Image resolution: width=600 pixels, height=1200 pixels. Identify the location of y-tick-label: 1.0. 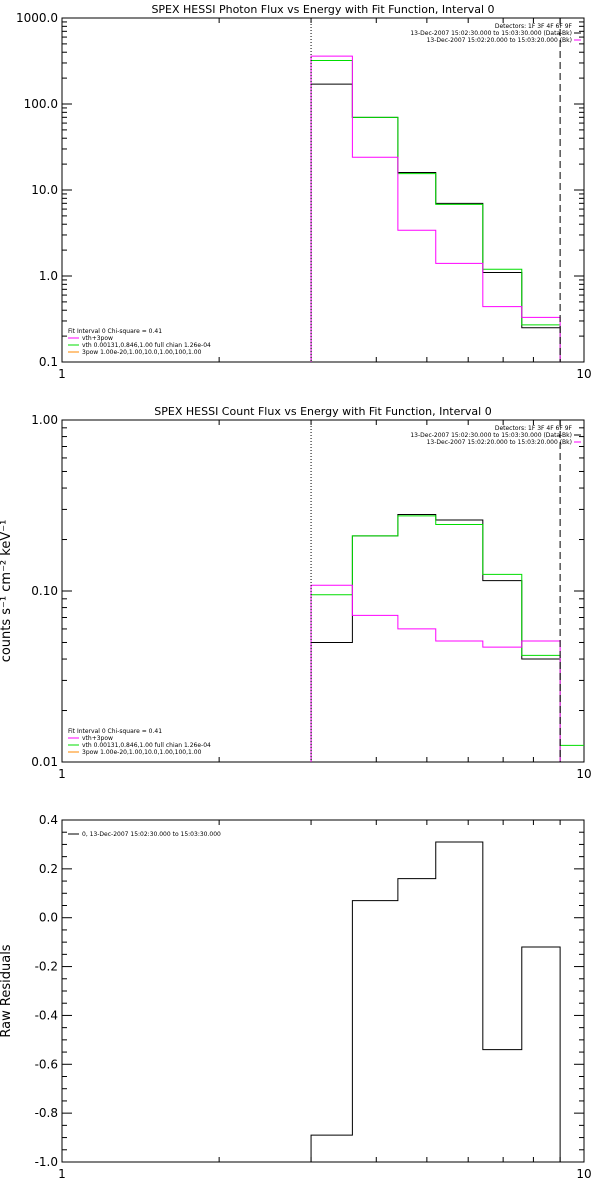
(48, 276).